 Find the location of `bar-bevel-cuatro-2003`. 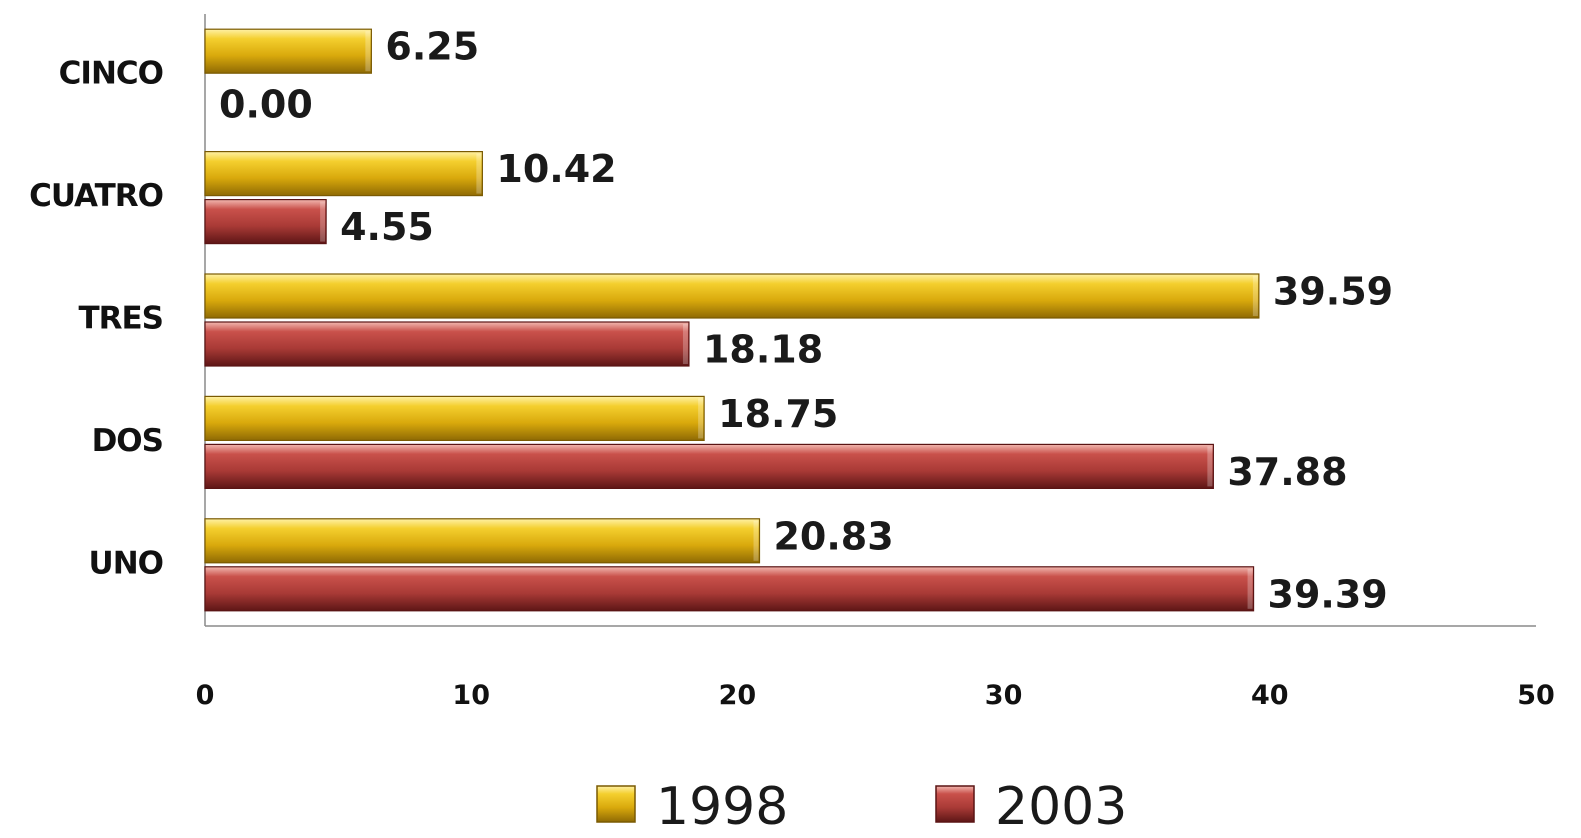

bar-bevel-cuatro-2003 is located at coordinates (323, 221).